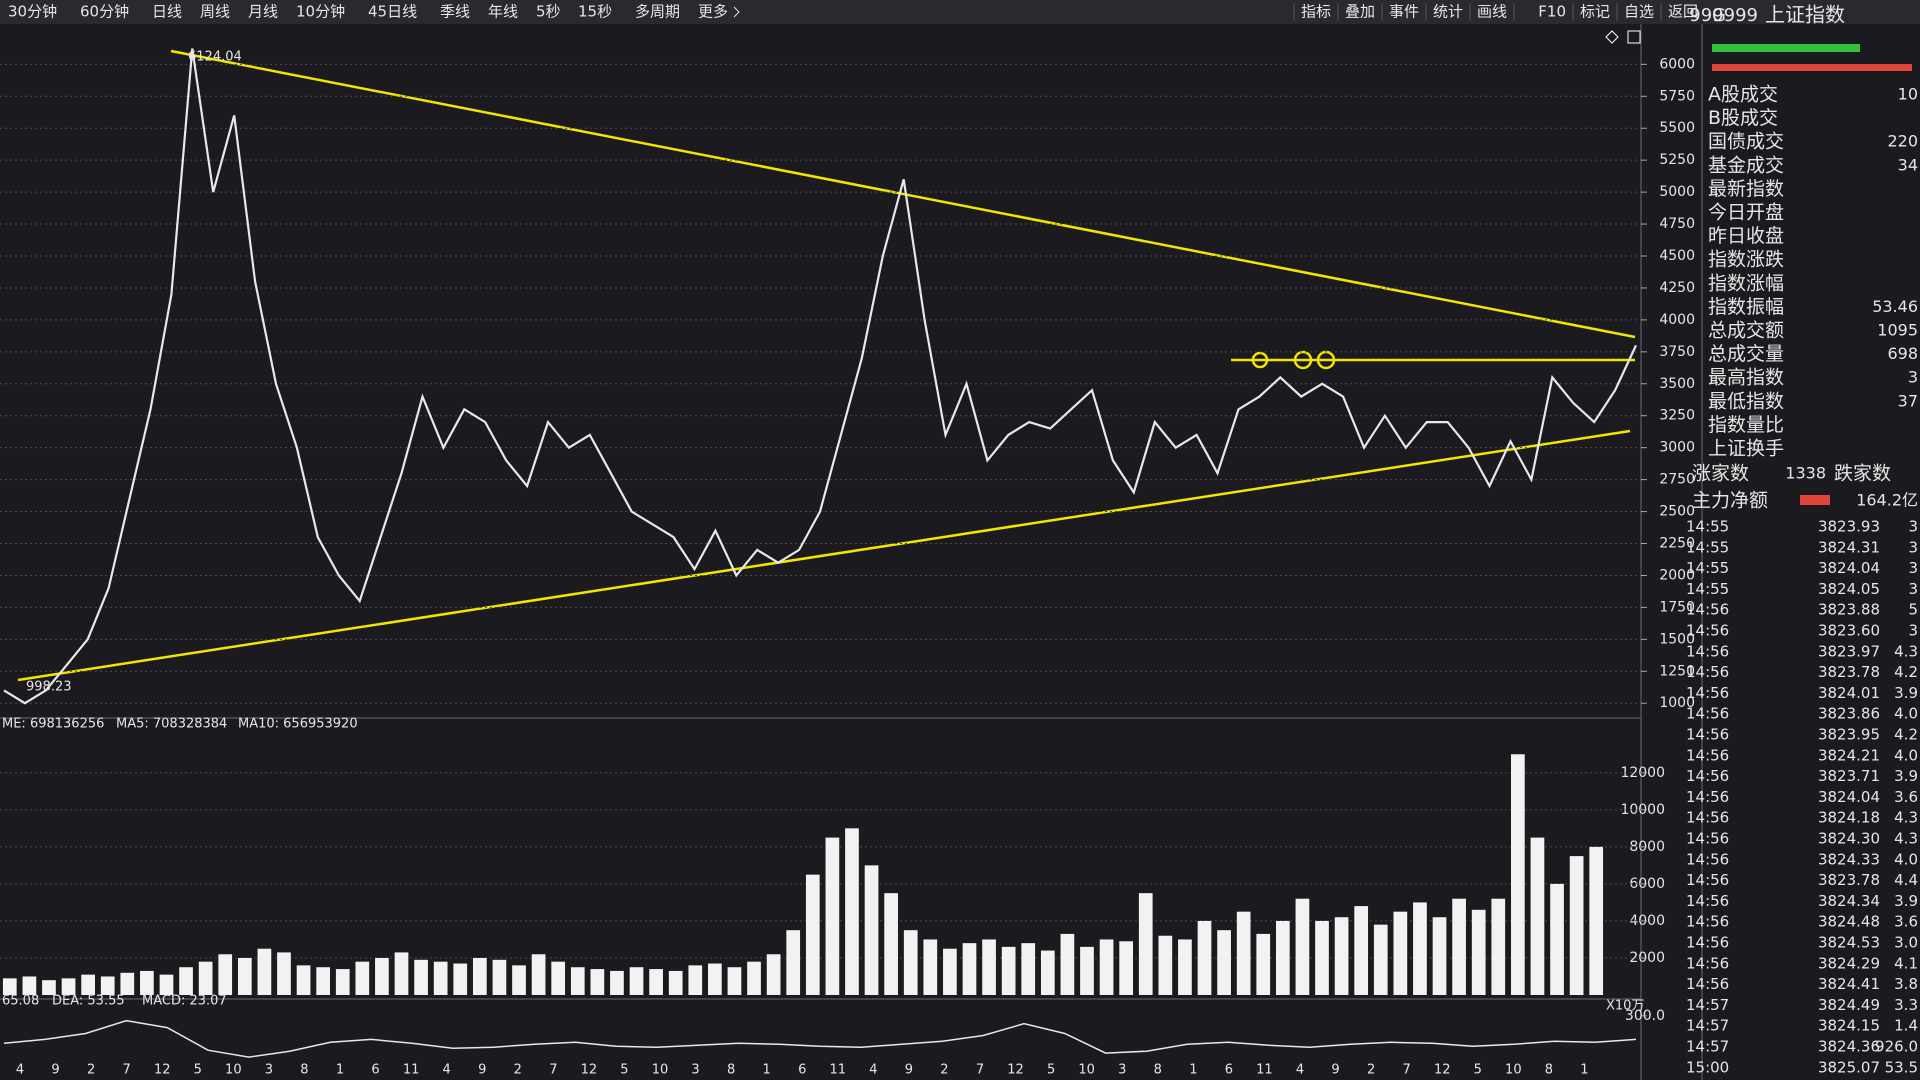  Describe the element at coordinates (1595, 12) in the screenshot. I see `tool-button: 标记` at that location.